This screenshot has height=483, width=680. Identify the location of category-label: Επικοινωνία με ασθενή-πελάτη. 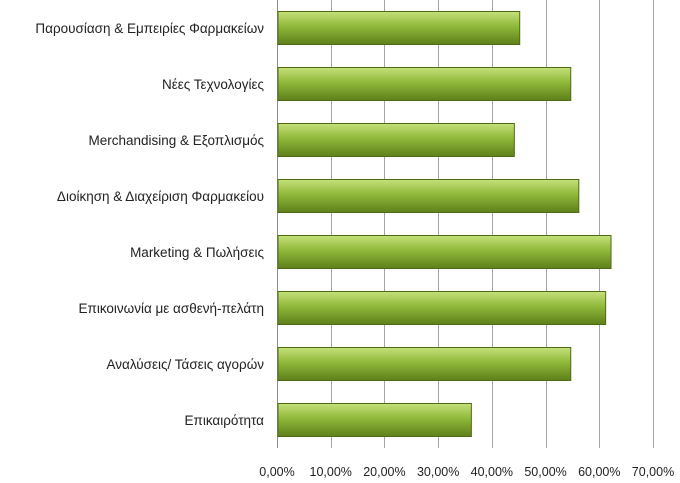
(172, 308).